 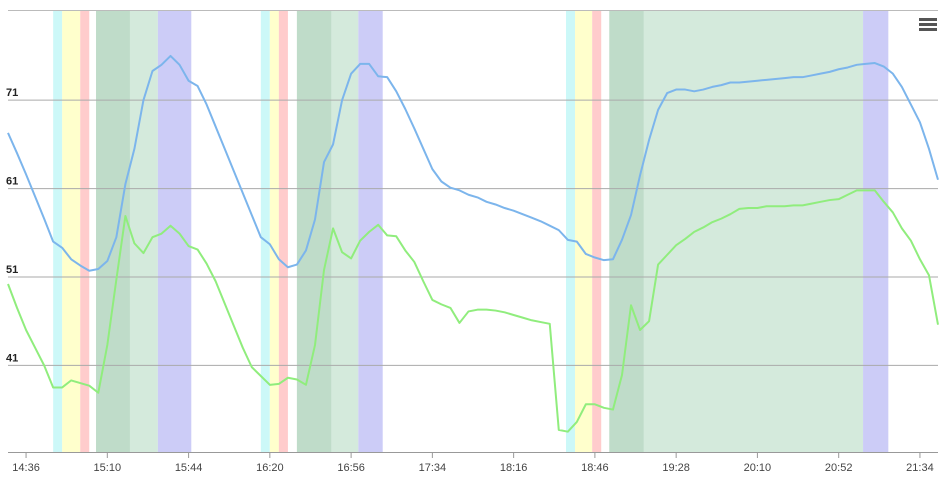 I want to click on x-tick-label: 16:20, so click(x=270, y=468).